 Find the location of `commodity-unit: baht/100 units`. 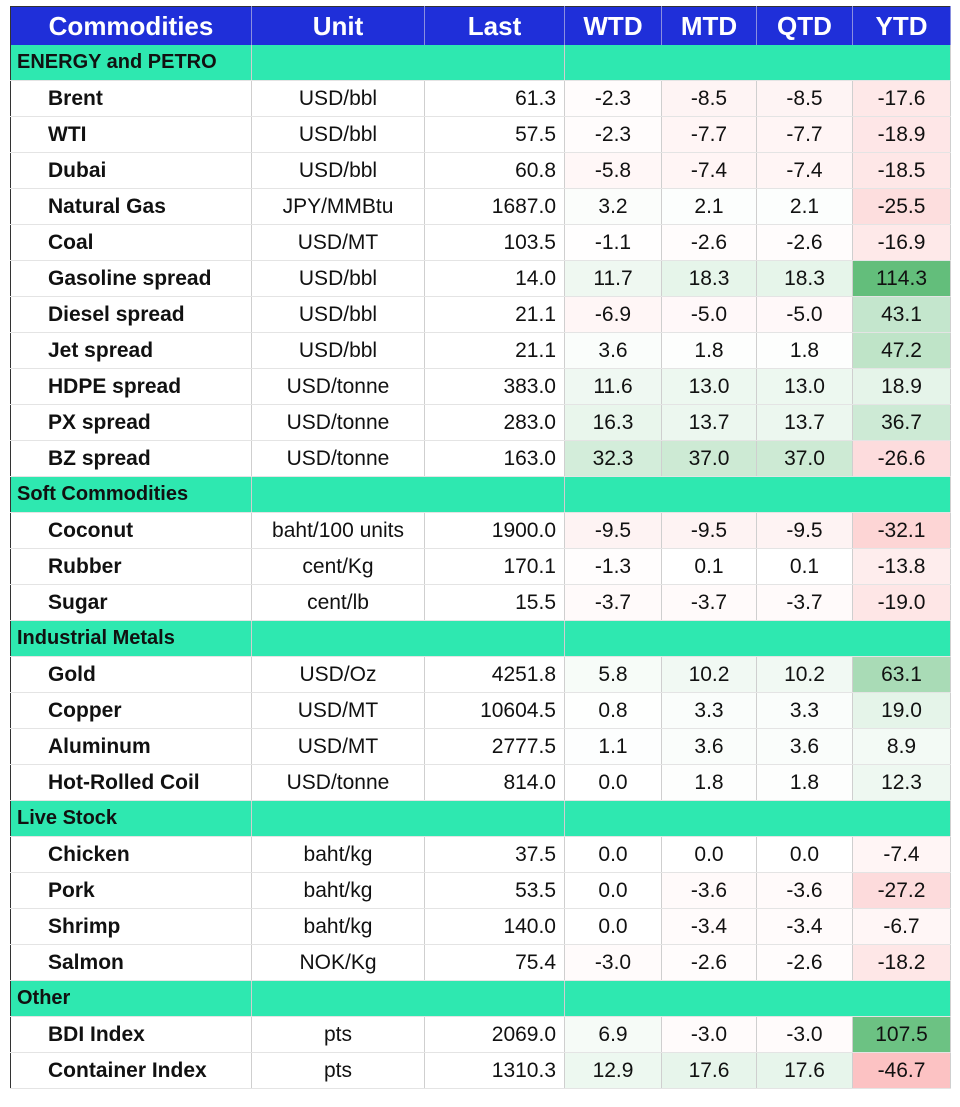

commodity-unit: baht/100 units is located at coordinates (338, 530).